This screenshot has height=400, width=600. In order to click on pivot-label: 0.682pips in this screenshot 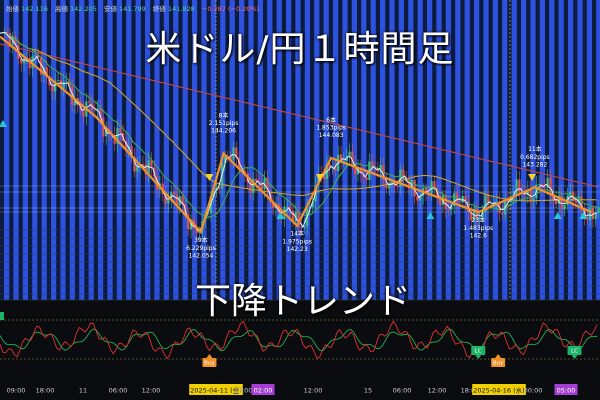, I will do `click(535, 157)`.